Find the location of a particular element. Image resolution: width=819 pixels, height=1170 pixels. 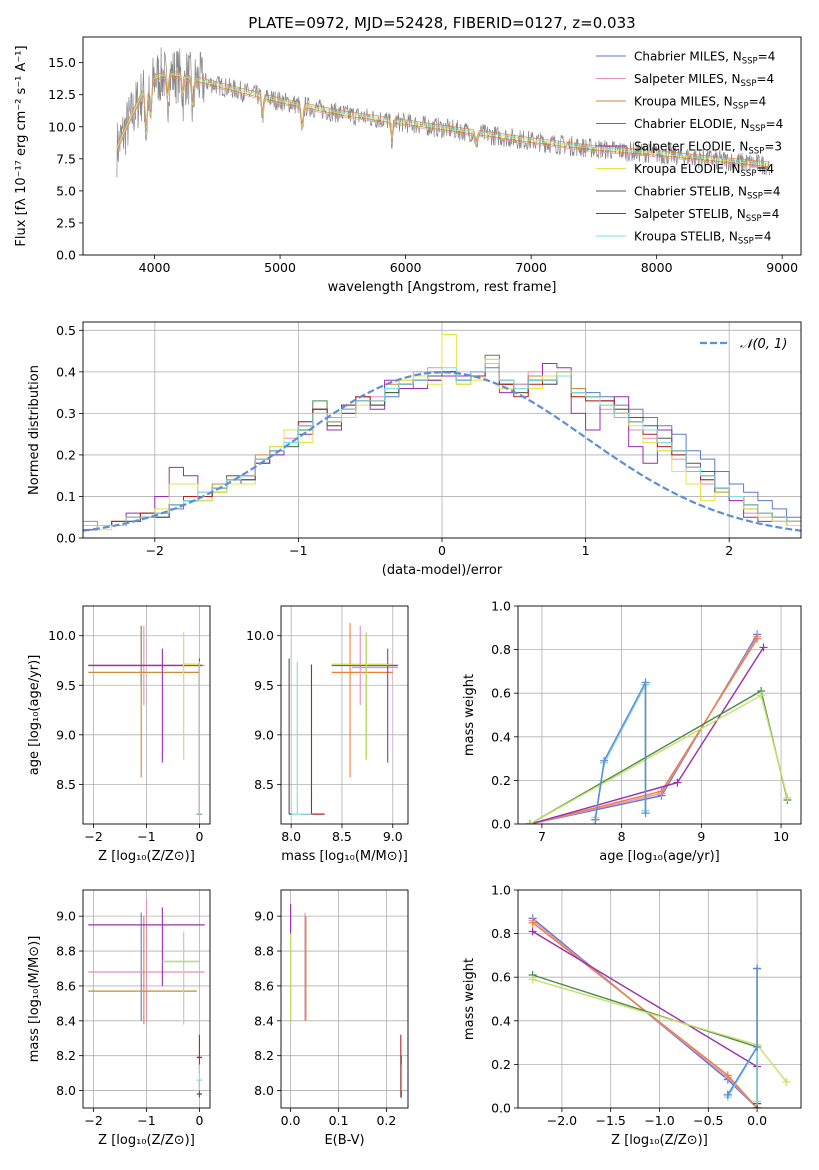

spectrum-ytick-label-0: 0.0 is located at coordinates (66, 255).